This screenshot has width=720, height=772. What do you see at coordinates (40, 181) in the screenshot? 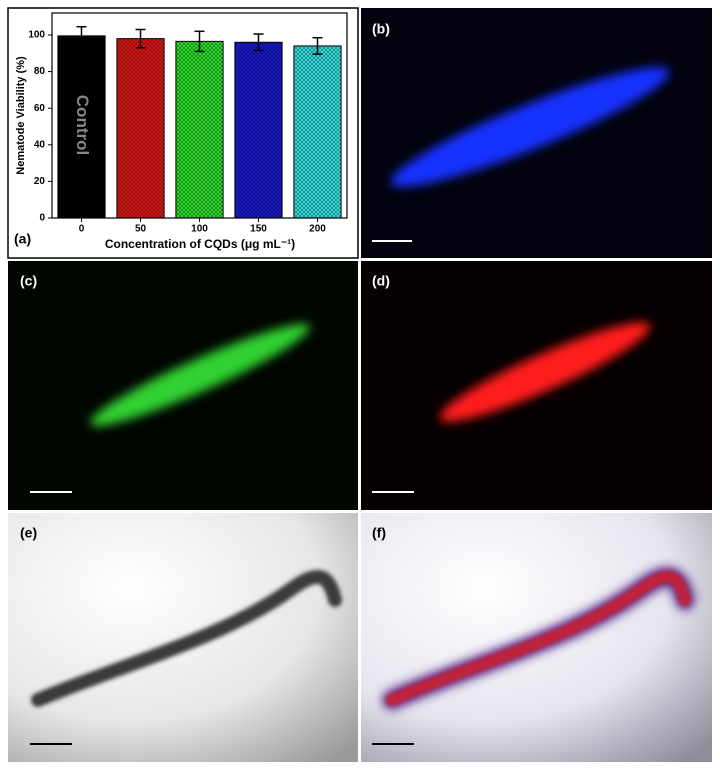
I see `y-tick-label: 20` at bounding box center [40, 181].